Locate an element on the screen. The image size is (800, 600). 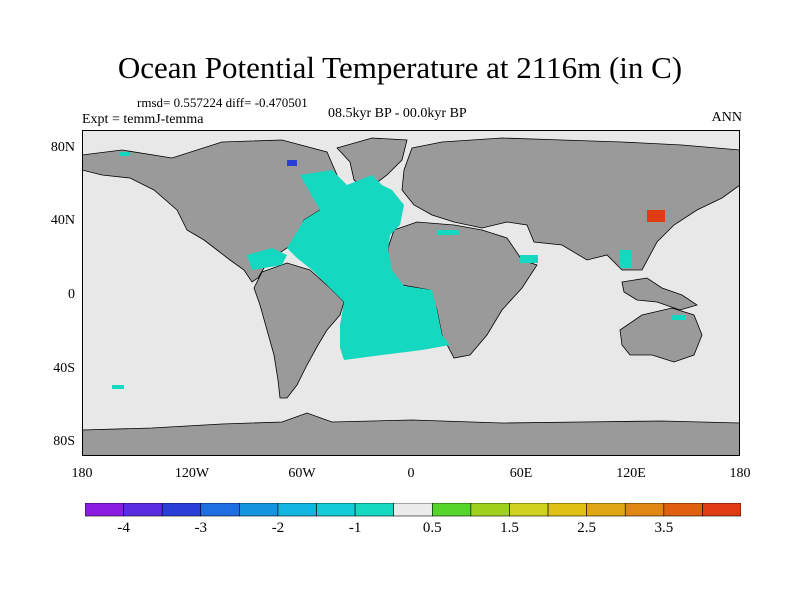
south-america-landmass is located at coordinates (299, 330).